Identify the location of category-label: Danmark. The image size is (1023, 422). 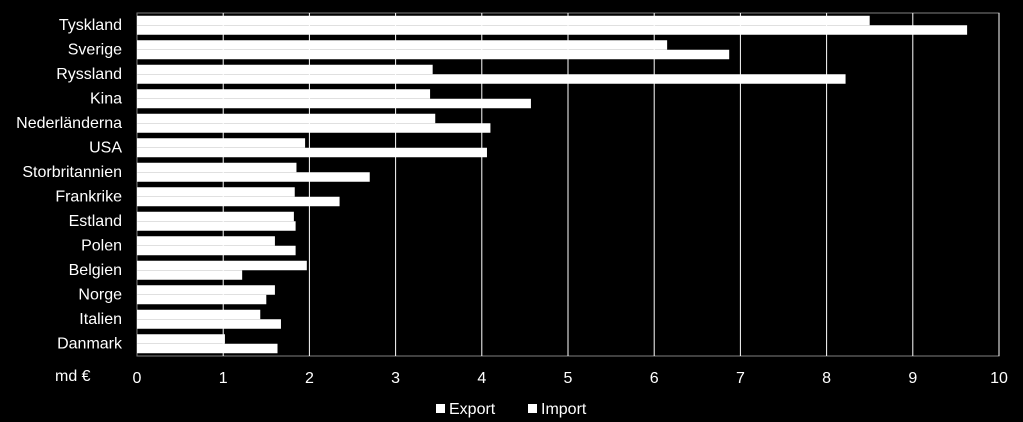
(90, 343).